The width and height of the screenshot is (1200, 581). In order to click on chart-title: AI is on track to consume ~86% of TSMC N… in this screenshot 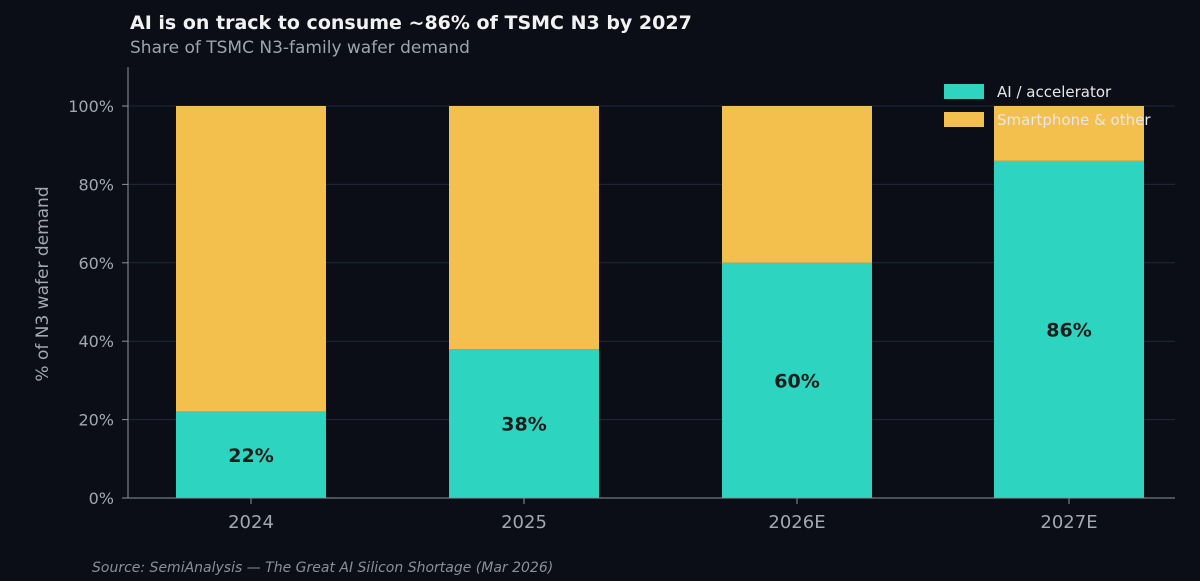, I will do `click(411, 23)`.